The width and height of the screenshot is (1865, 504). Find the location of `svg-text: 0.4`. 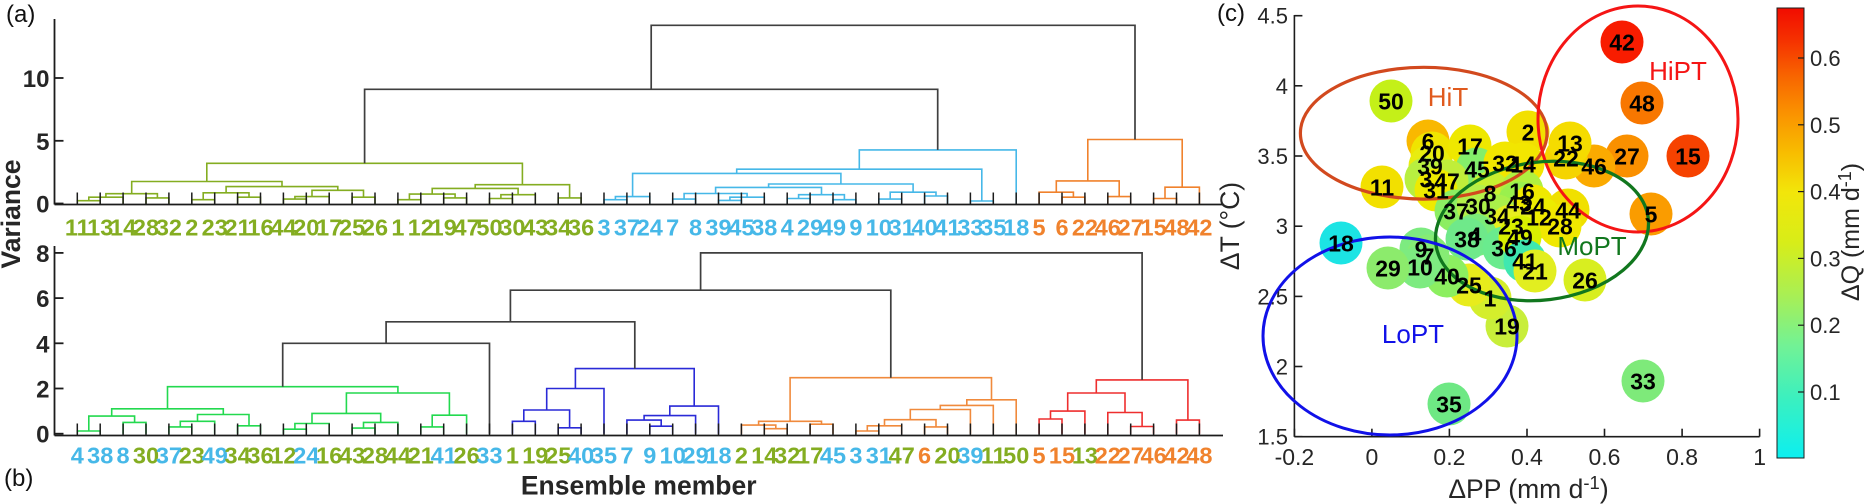

svg-text: 0.4 is located at coordinates (1825, 192).